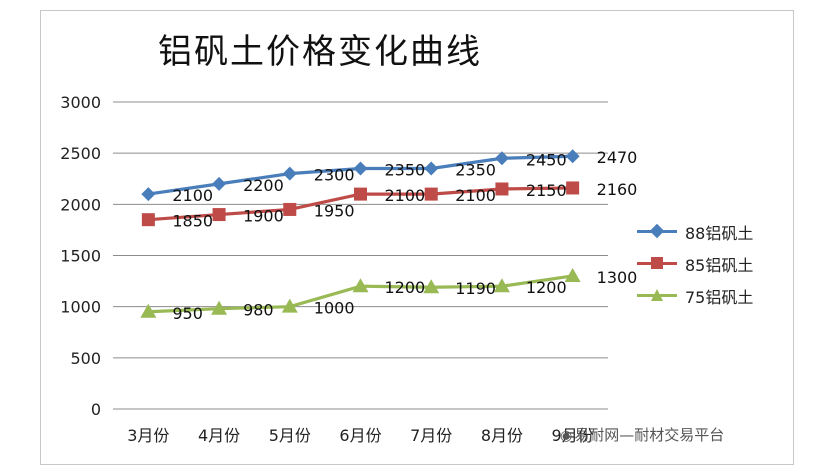 This screenshot has height=476, width=822. What do you see at coordinates (502, 435) in the screenshot?
I see `x-tick-label: 8月份` at bounding box center [502, 435].